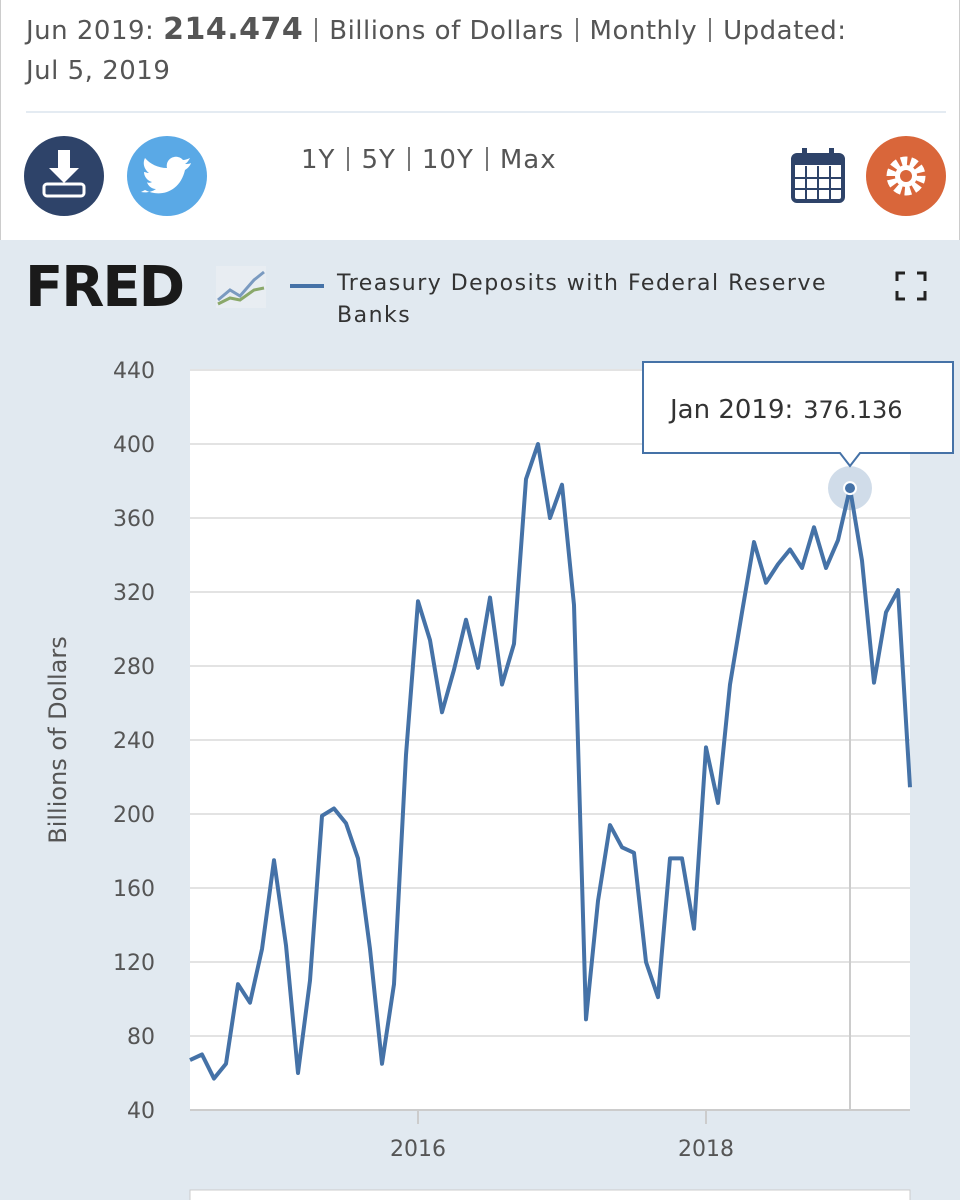 This screenshot has height=1200, width=960. I want to click on updated-date: Jul 5, 2019, so click(98, 71).